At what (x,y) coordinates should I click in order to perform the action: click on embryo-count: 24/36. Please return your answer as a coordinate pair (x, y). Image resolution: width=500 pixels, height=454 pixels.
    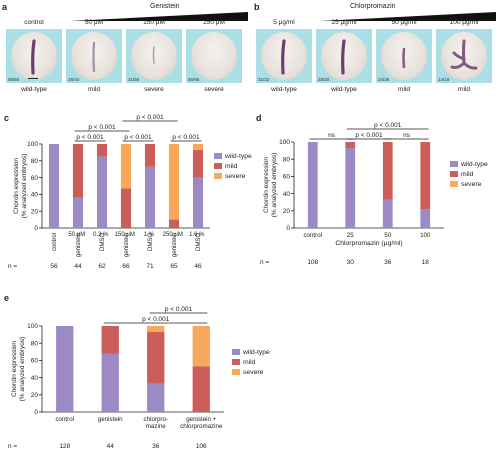
    Looking at the image, I should click on (384, 79).